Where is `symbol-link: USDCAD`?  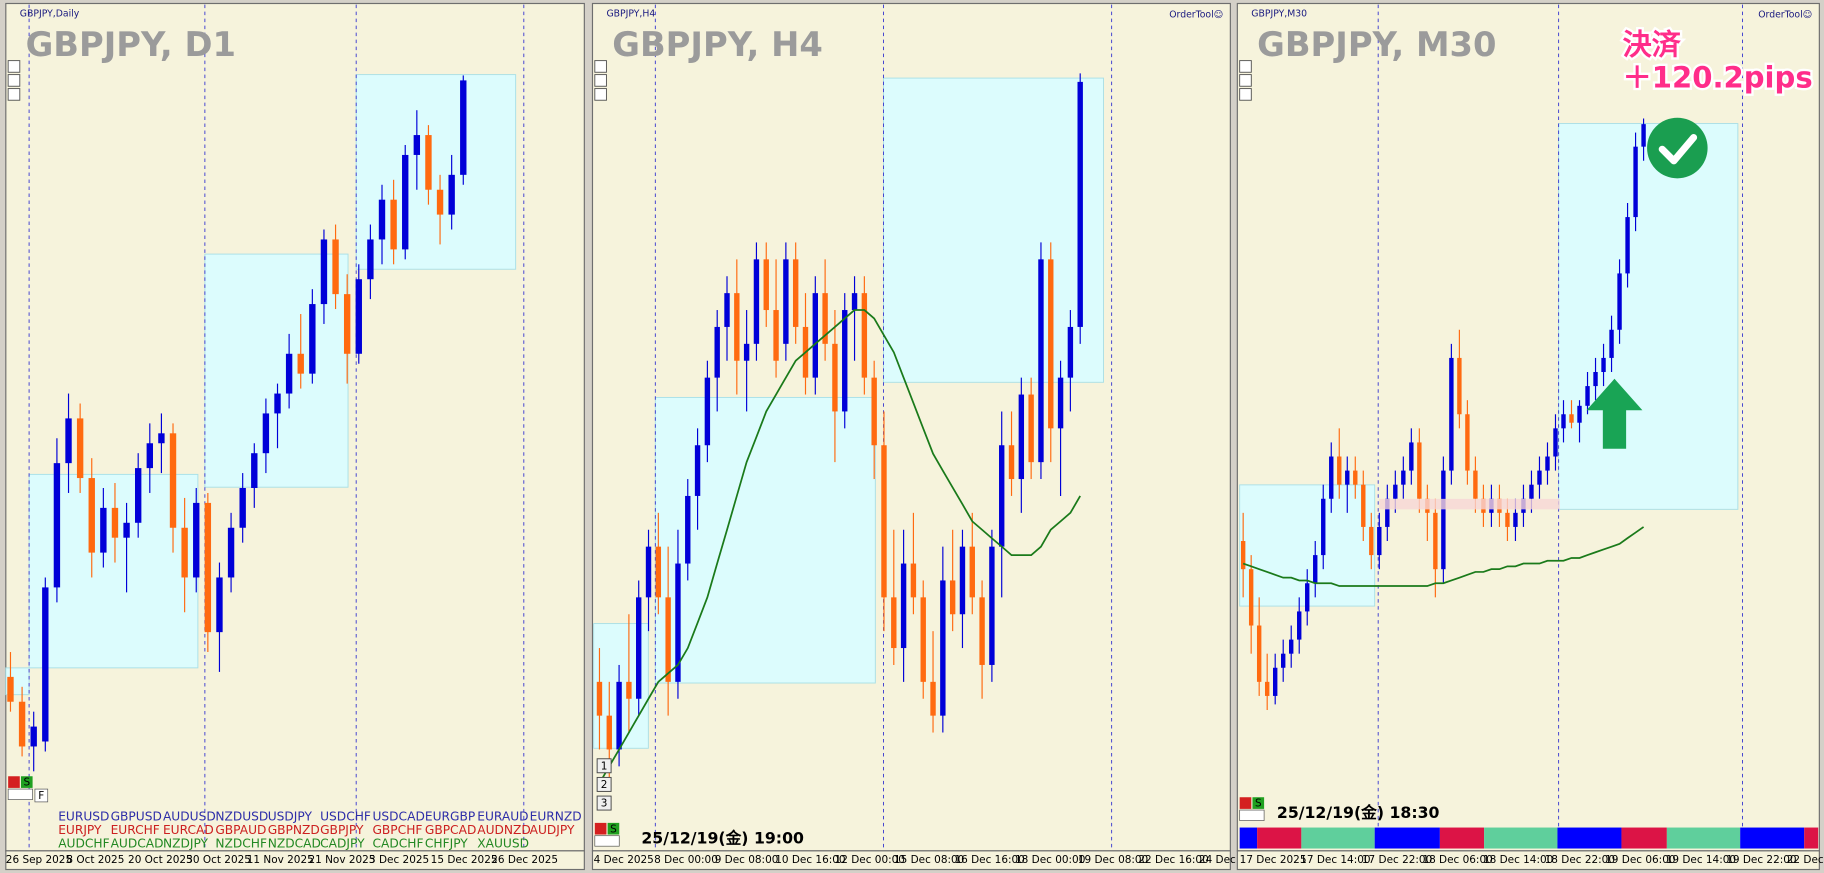 symbol-link: USDCAD is located at coordinates (398, 817).